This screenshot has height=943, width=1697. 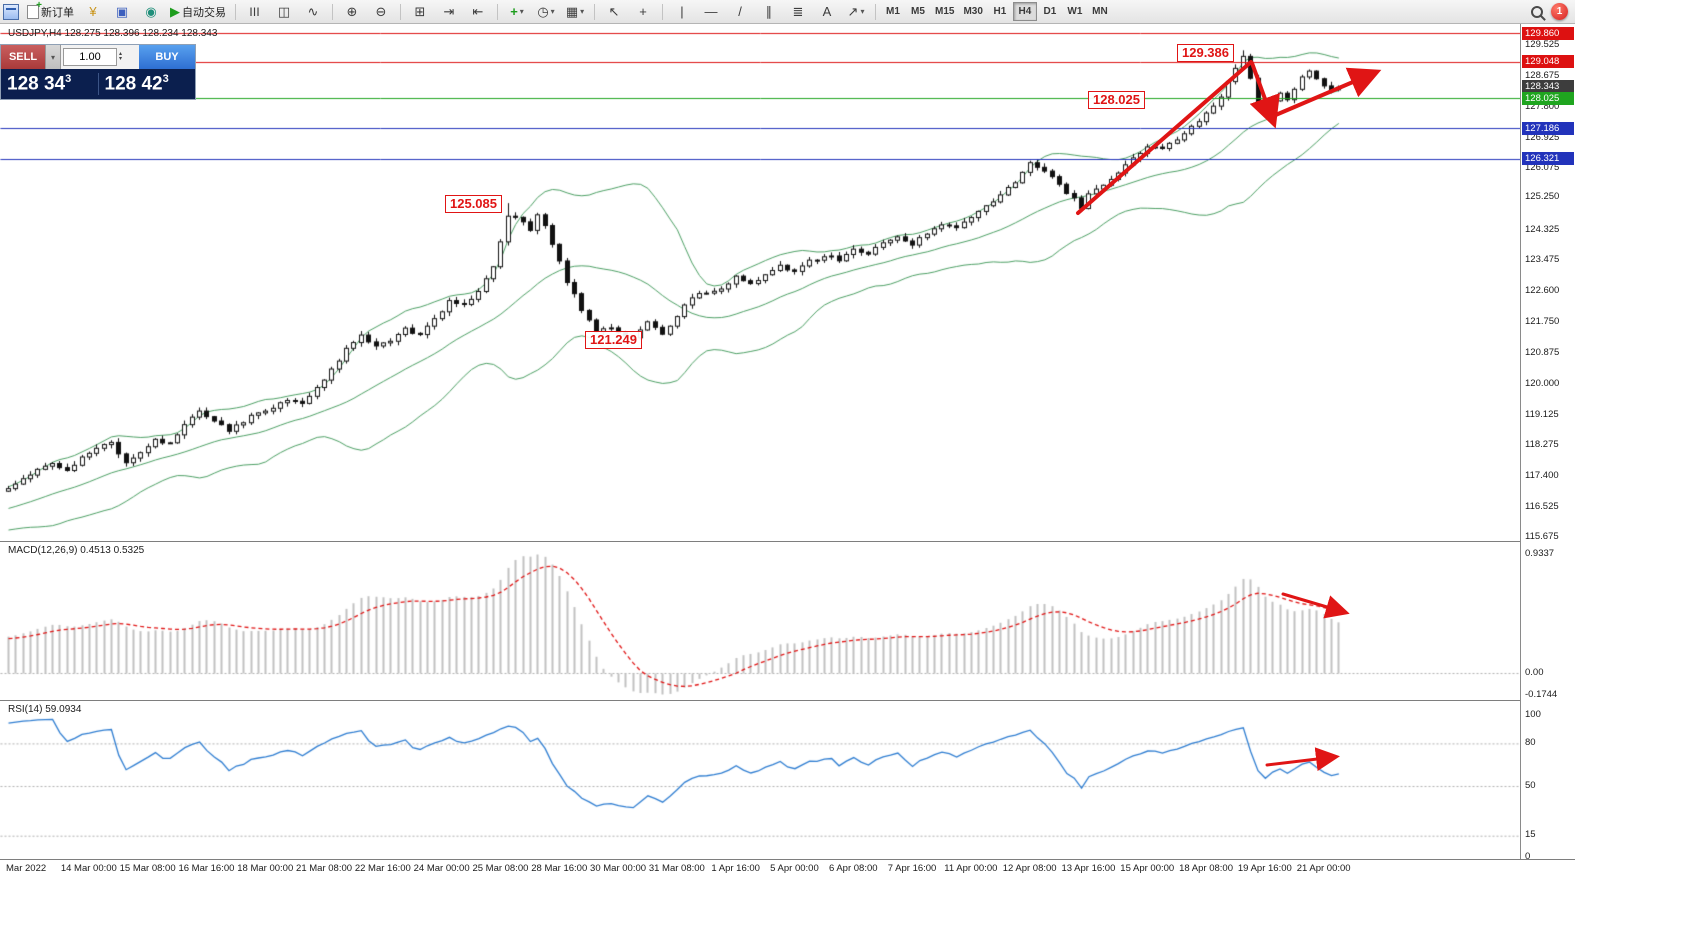 What do you see at coordinates (1542, 383) in the screenshot?
I see `price-tick-label: 120.000` at bounding box center [1542, 383].